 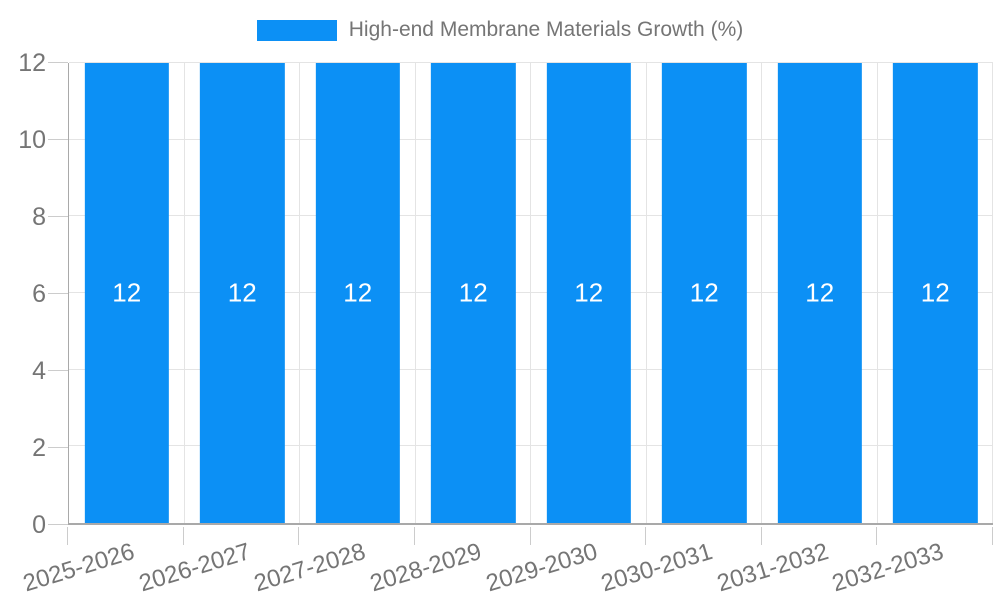 What do you see at coordinates (310, 568) in the screenshot?
I see `x-tick-label: 2027-2028` at bounding box center [310, 568].